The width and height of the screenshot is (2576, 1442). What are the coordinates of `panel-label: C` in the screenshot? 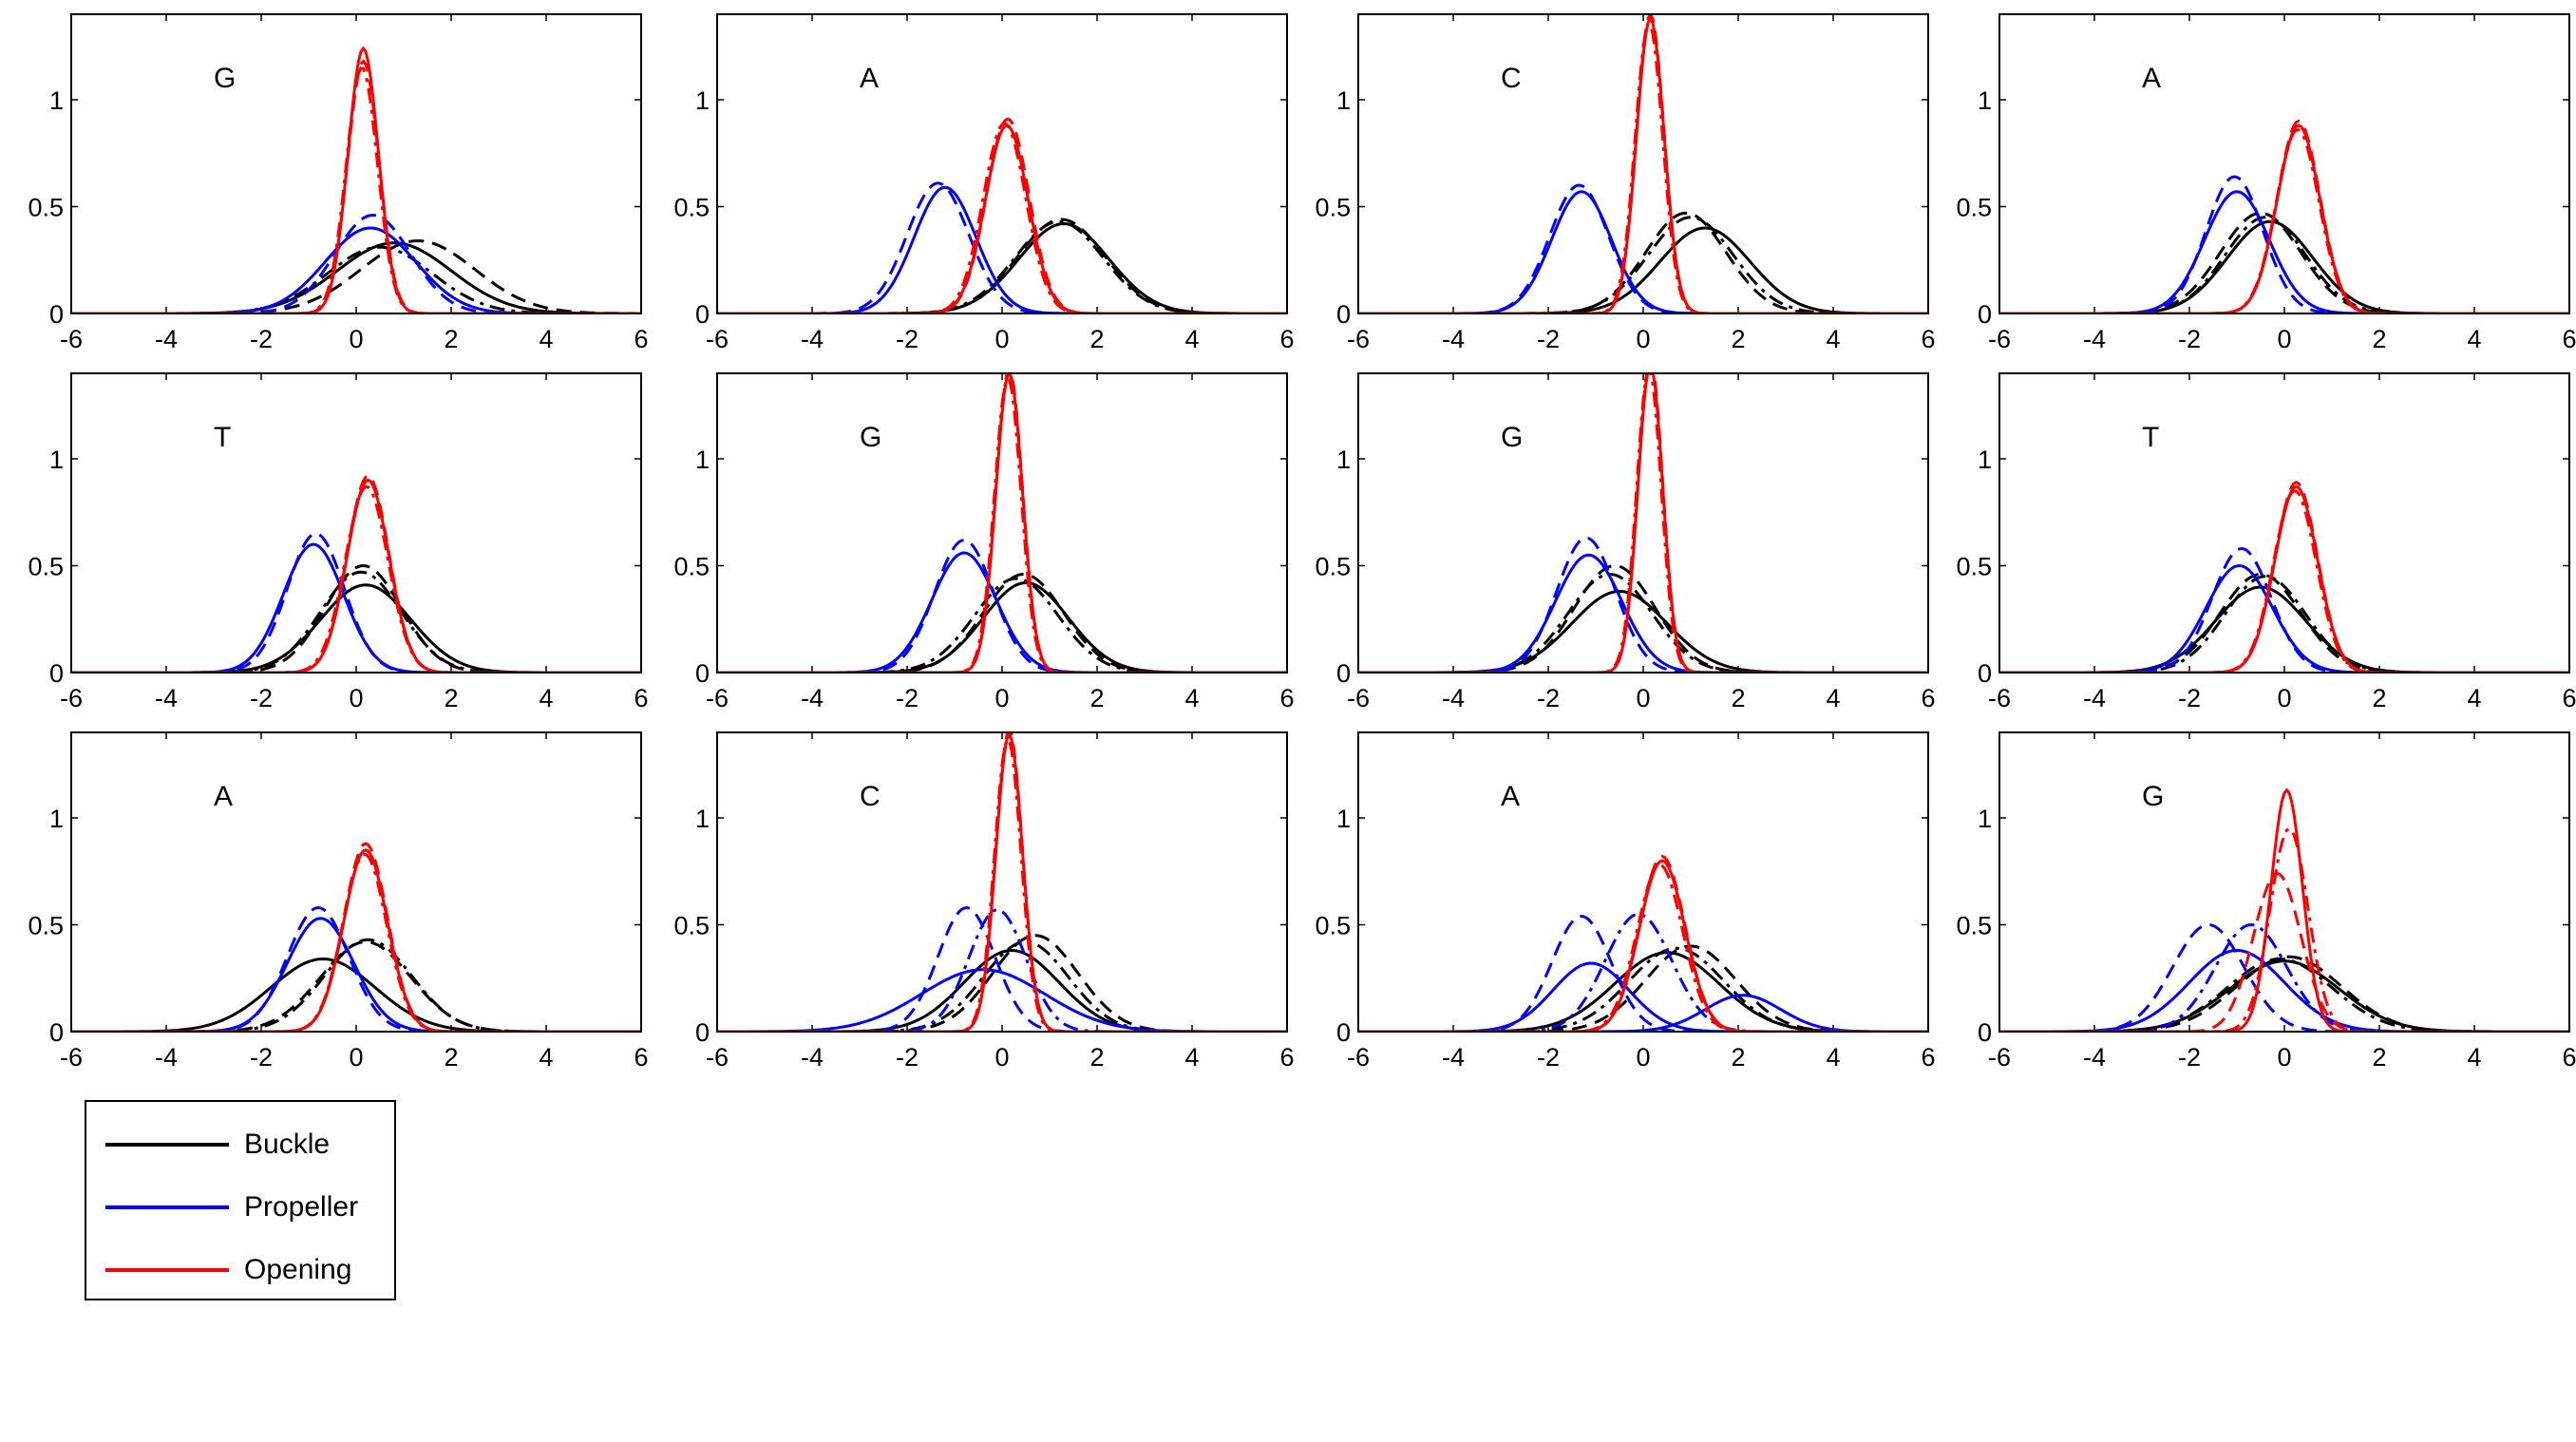 It's located at (870, 796).